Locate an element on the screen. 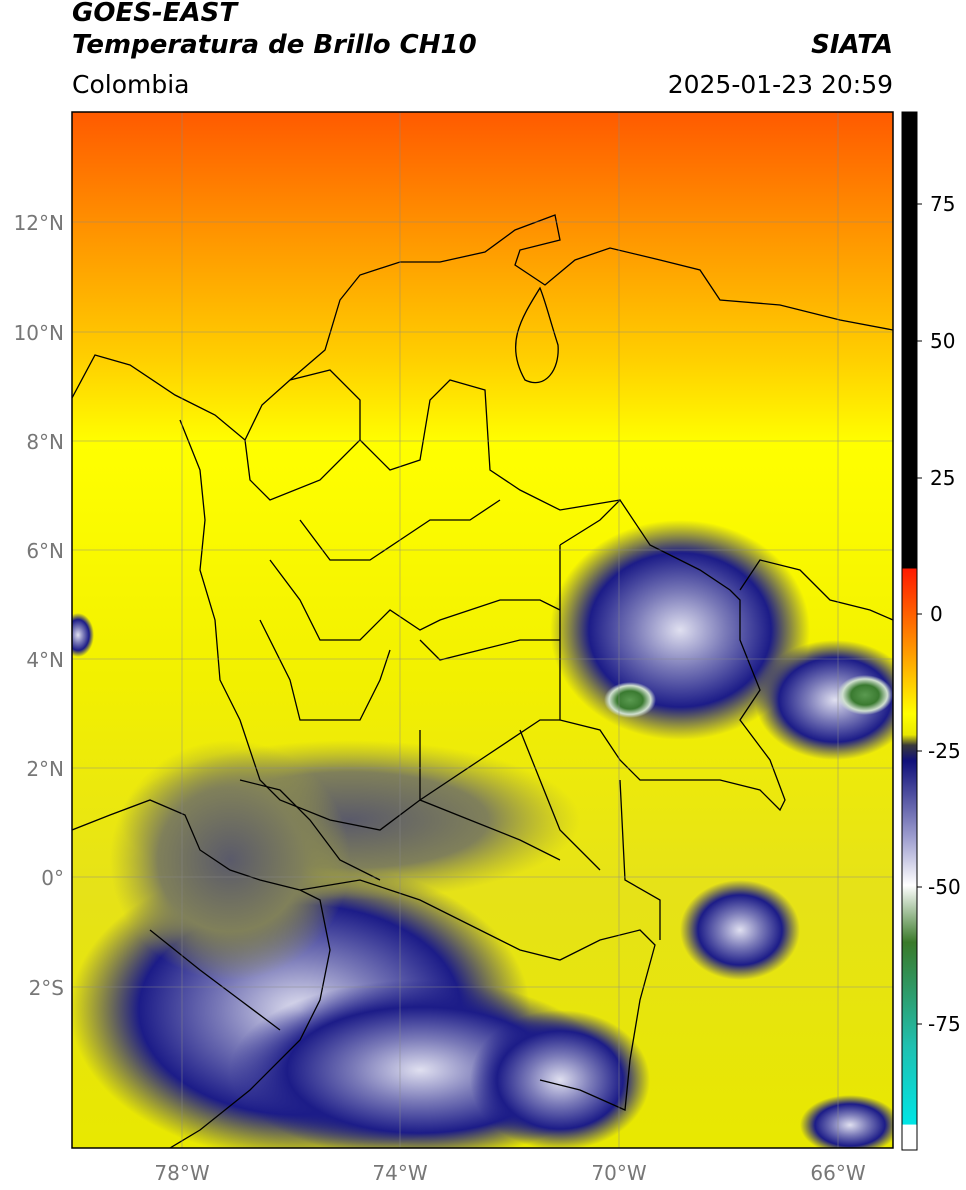 This screenshot has width=966, height=1190. colorbar-label-25: 25 is located at coordinates (942, 478).